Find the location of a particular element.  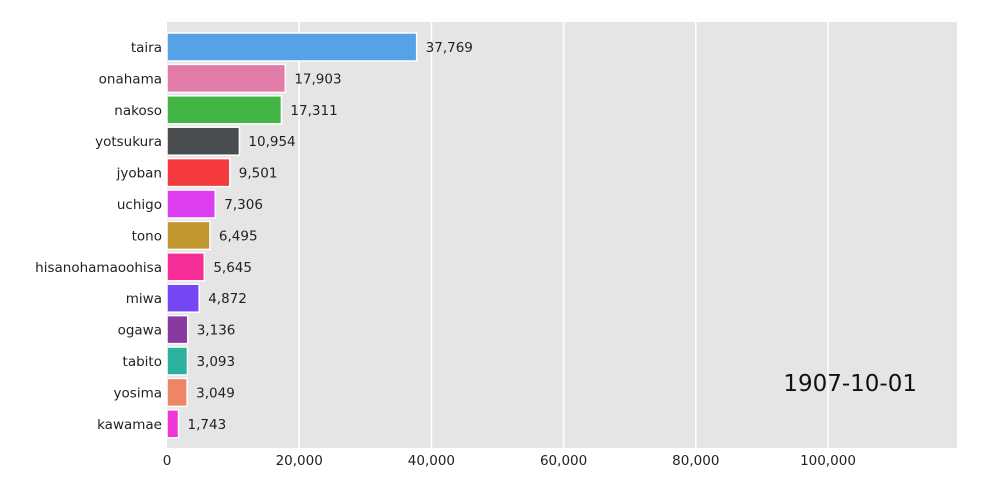

bar-kawamae is located at coordinates (173, 424).